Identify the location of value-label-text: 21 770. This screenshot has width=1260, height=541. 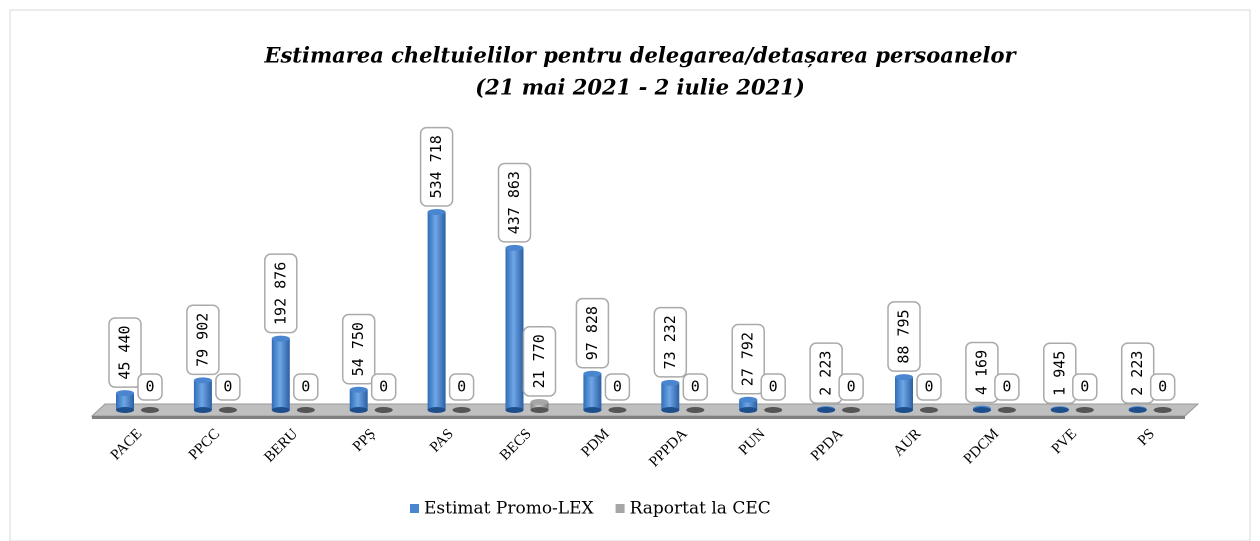
(539, 361).